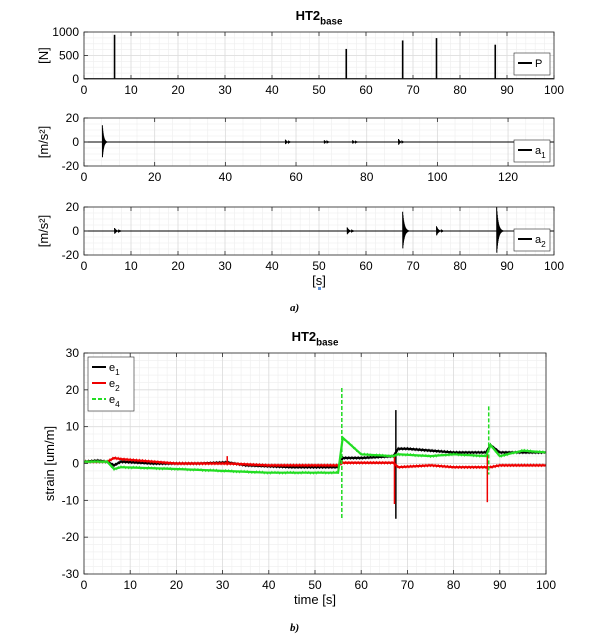  I want to click on y-tick-label: 1000, so click(65, 32).